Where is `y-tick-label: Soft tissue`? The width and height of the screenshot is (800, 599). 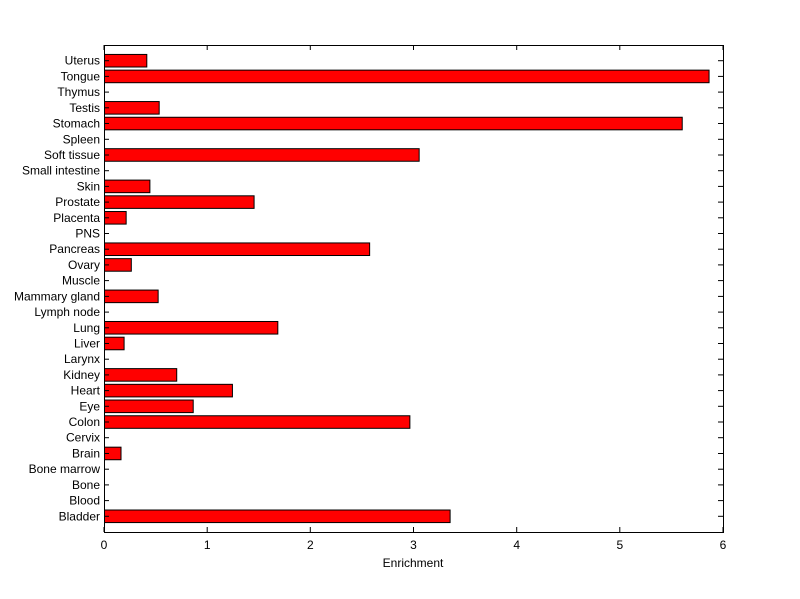 y-tick-label: Soft tissue is located at coordinates (72, 155).